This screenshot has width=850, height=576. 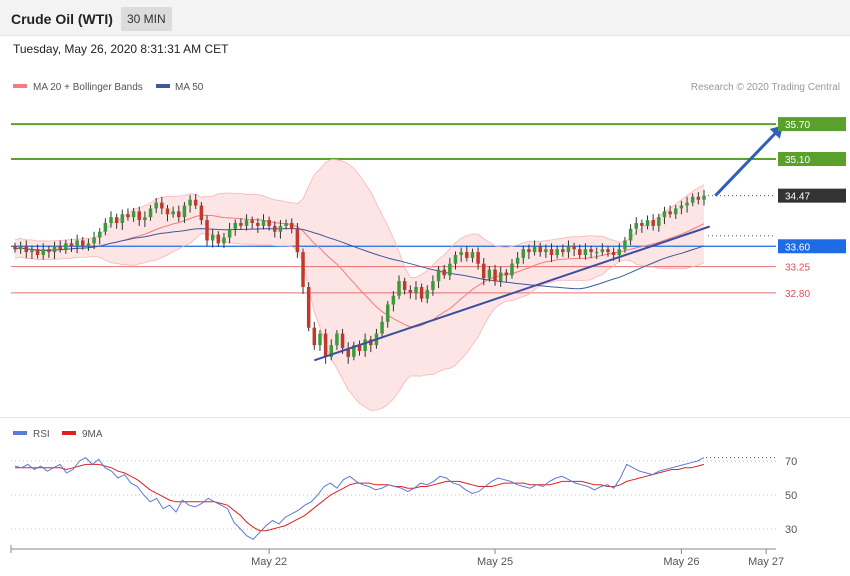 What do you see at coordinates (797, 125) in the screenshot?
I see `resistance-label: 35.70` at bounding box center [797, 125].